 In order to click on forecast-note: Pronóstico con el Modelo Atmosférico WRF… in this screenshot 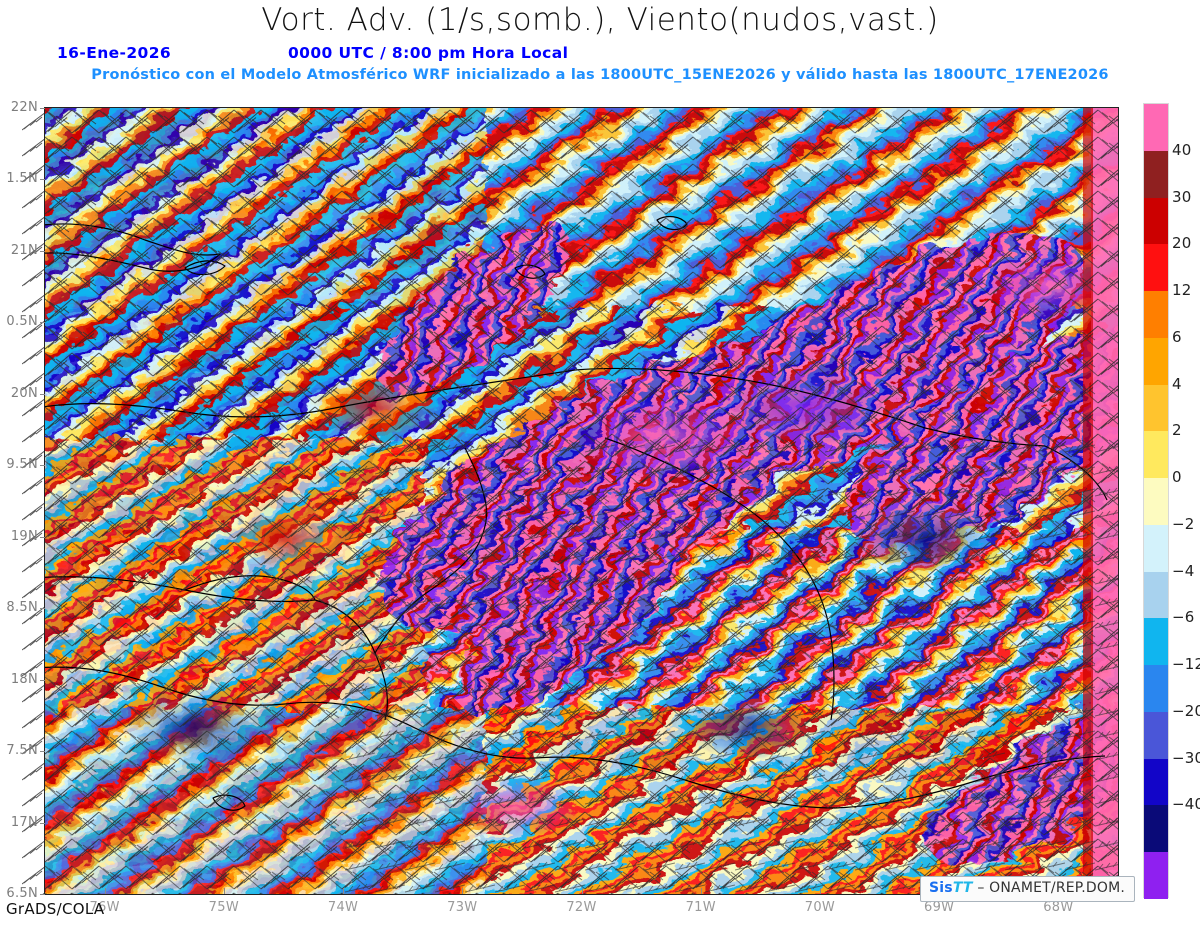, I will do `click(600, 75)`.